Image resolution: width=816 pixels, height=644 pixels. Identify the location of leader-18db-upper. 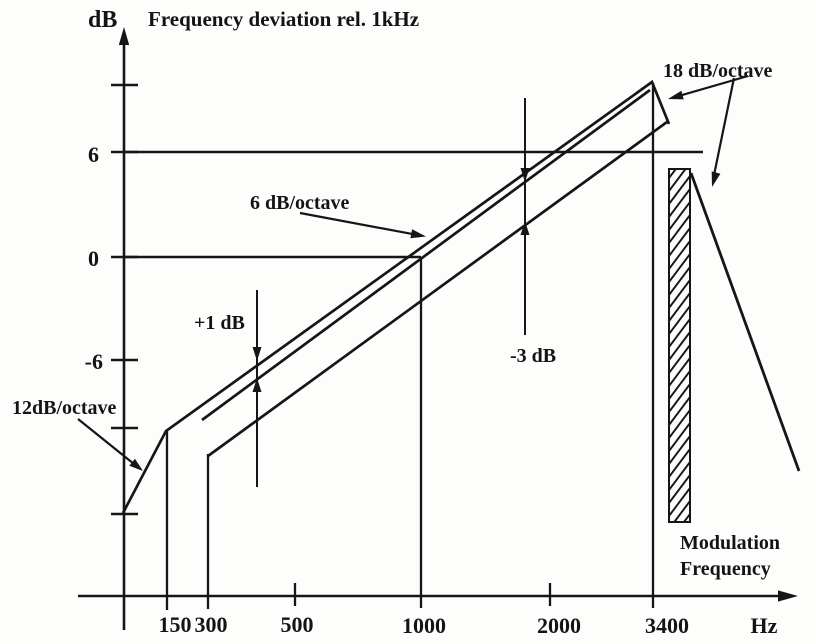
(710, 86).